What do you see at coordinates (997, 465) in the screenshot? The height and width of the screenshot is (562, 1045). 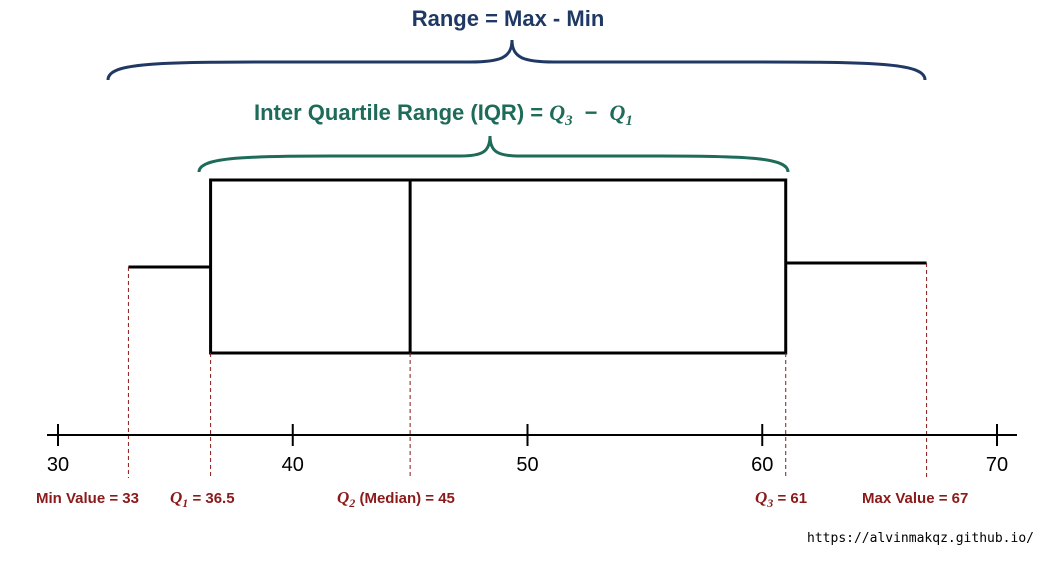 I see `tick-label: 70` at bounding box center [997, 465].